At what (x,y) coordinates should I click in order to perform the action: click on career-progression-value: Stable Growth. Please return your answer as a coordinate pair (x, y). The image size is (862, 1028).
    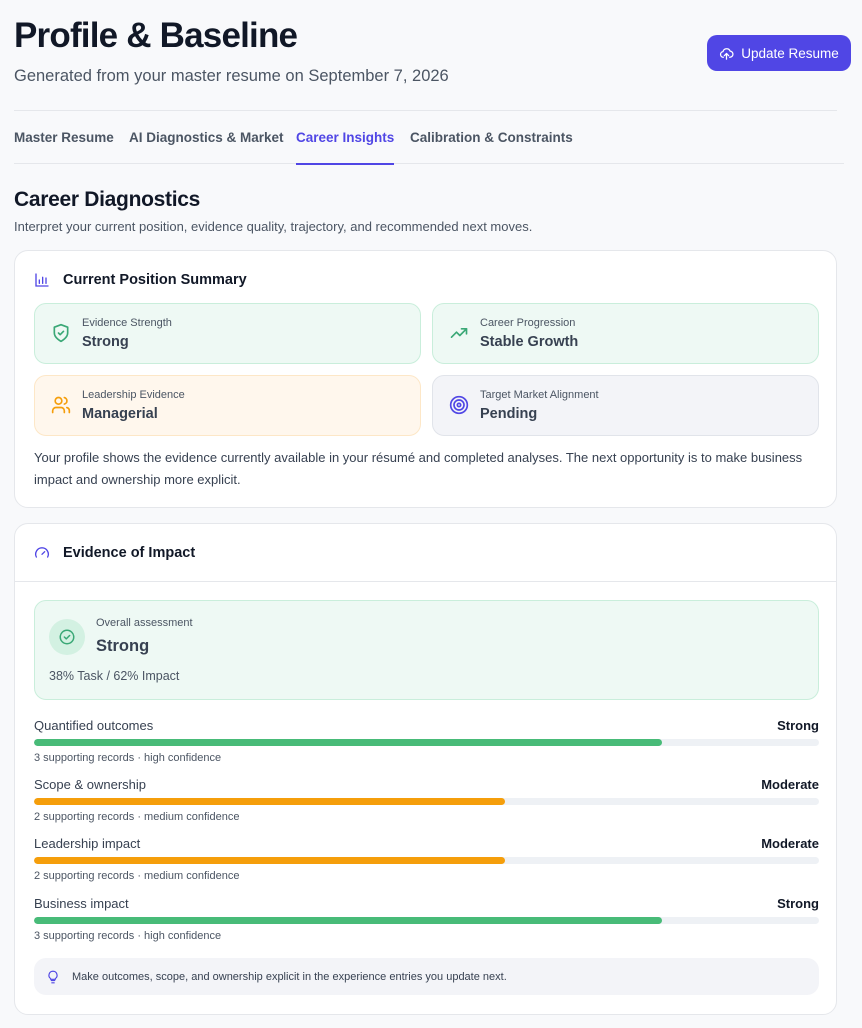
    Looking at the image, I should click on (529, 342).